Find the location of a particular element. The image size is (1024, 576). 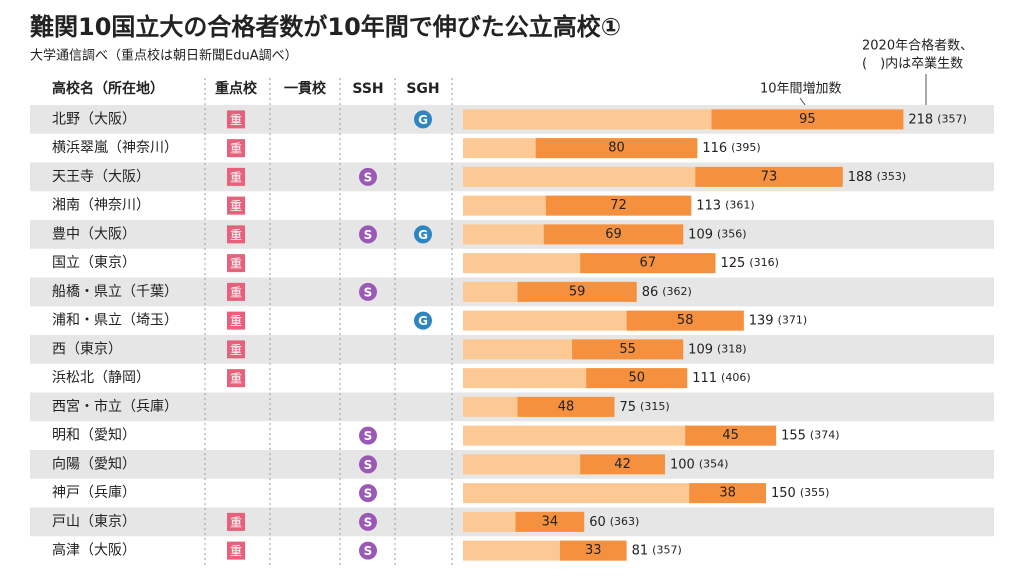

column-header: SGH is located at coordinates (422, 89).